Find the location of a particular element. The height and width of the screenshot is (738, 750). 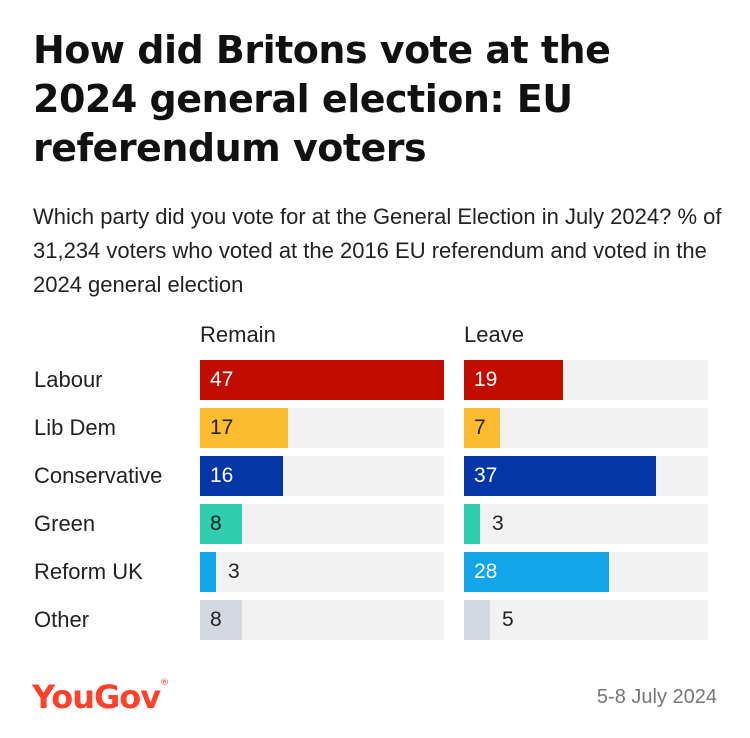

bar-track-leave-reform-uk: 28 is located at coordinates (586, 572).